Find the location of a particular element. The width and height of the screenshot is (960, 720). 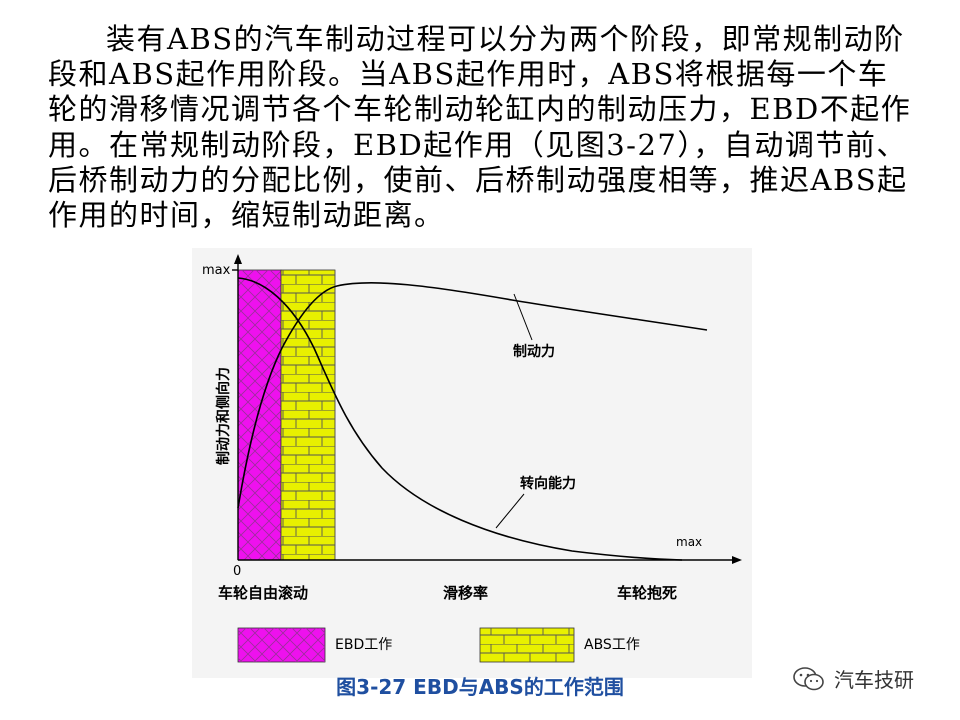

legend-abs-label: ABS工作 is located at coordinates (612, 645).